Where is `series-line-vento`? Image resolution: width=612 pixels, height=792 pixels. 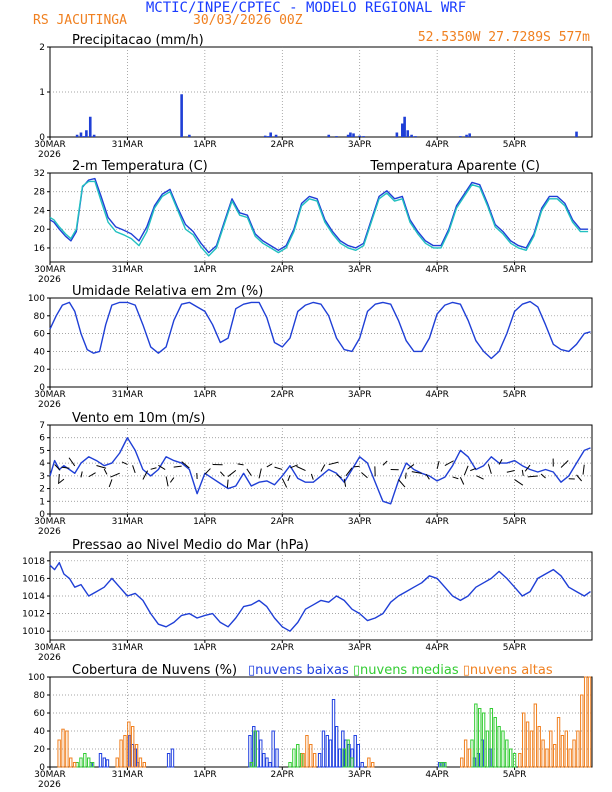 series-line-vento is located at coordinates (320, 471).